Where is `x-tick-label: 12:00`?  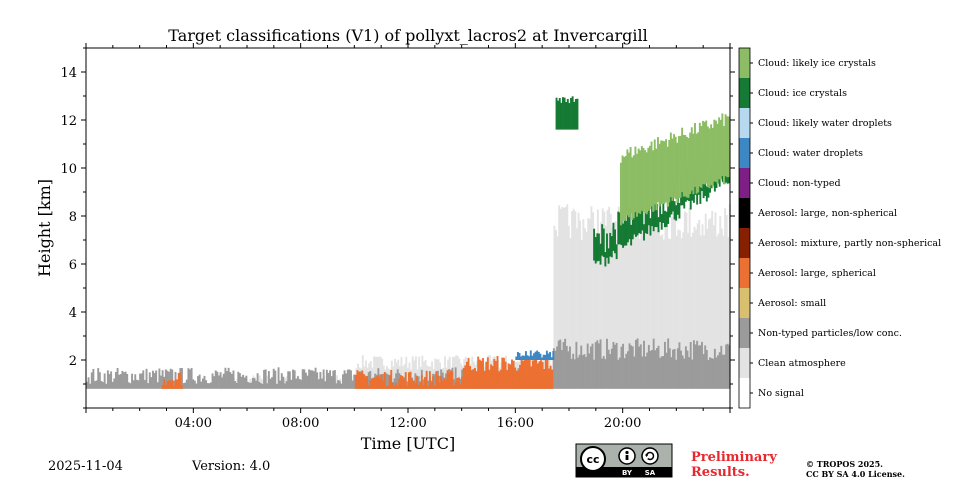
x-tick-label: 12:00 is located at coordinates (407, 423).